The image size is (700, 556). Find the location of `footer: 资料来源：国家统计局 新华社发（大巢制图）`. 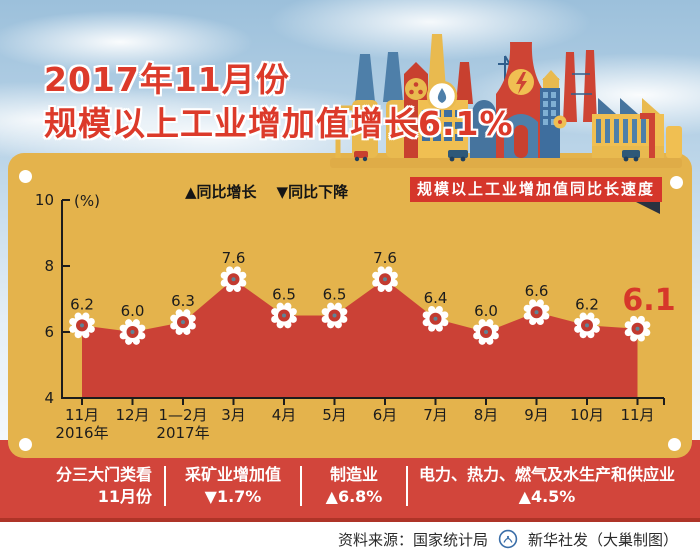

footer: 资料来源：国家统计局 新华社发（大巢制图） is located at coordinates (350, 539).